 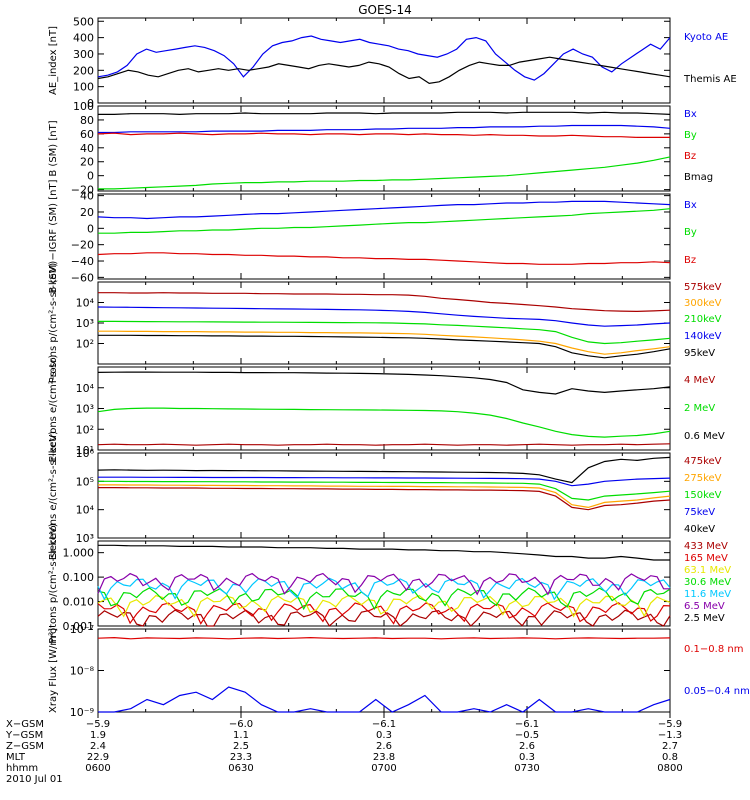 I want to click on y-tick-label: 10⁻⁹, so click(x=82, y=712).